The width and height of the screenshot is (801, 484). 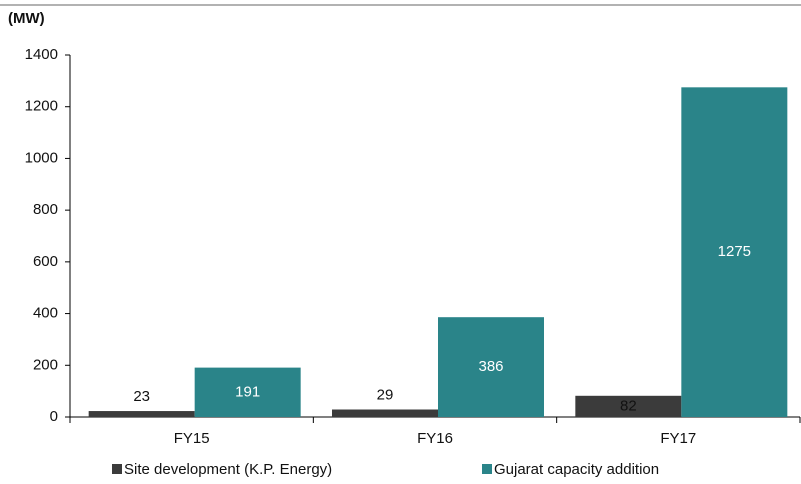 I want to click on data-label: 1275, so click(x=734, y=251).